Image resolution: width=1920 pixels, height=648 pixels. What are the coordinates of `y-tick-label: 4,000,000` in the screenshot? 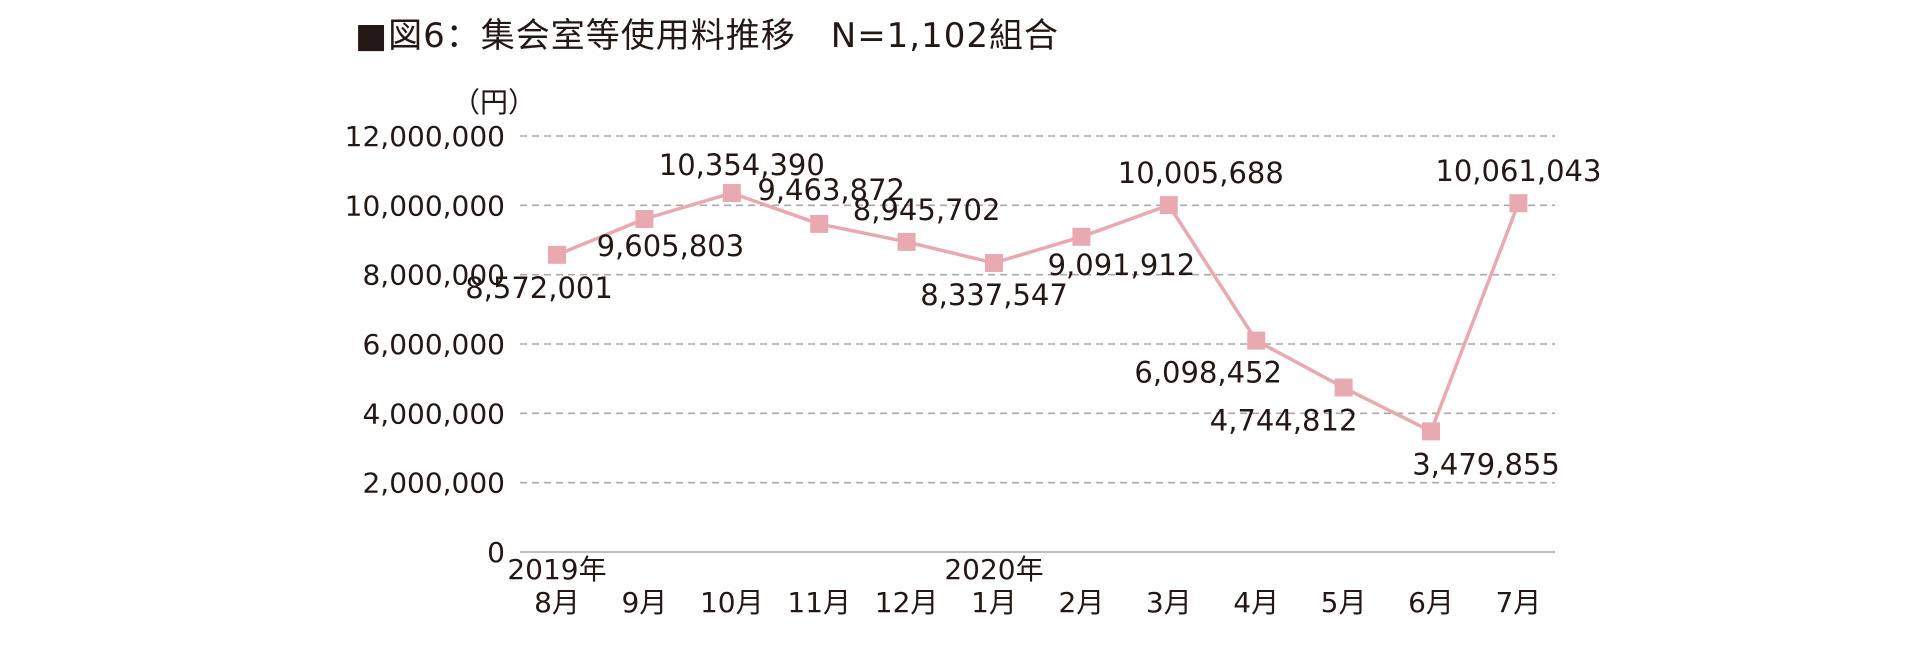 It's located at (433, 413).